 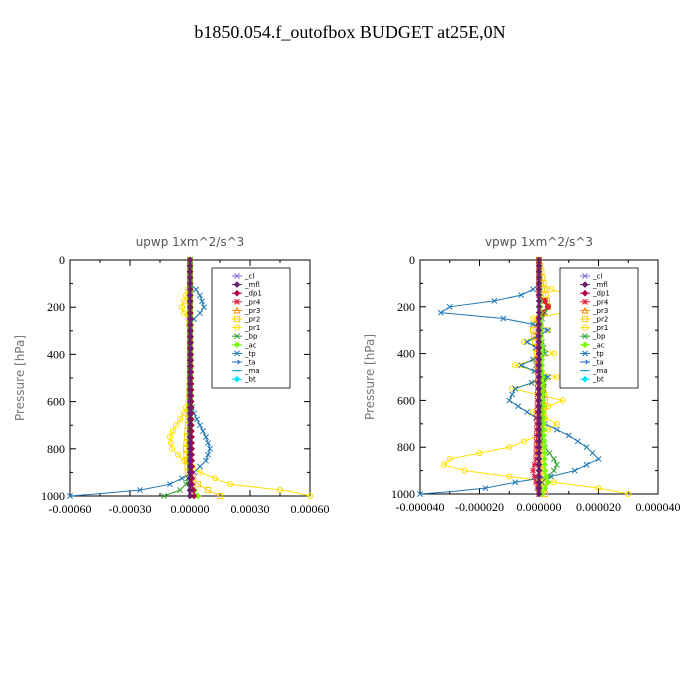 What do you see at coordinates (350, 32) in the screenshot?
I see `figure-title: b1850.054.f_outofbox BUDGET at25E,0N` at bounding box center [350, 32].